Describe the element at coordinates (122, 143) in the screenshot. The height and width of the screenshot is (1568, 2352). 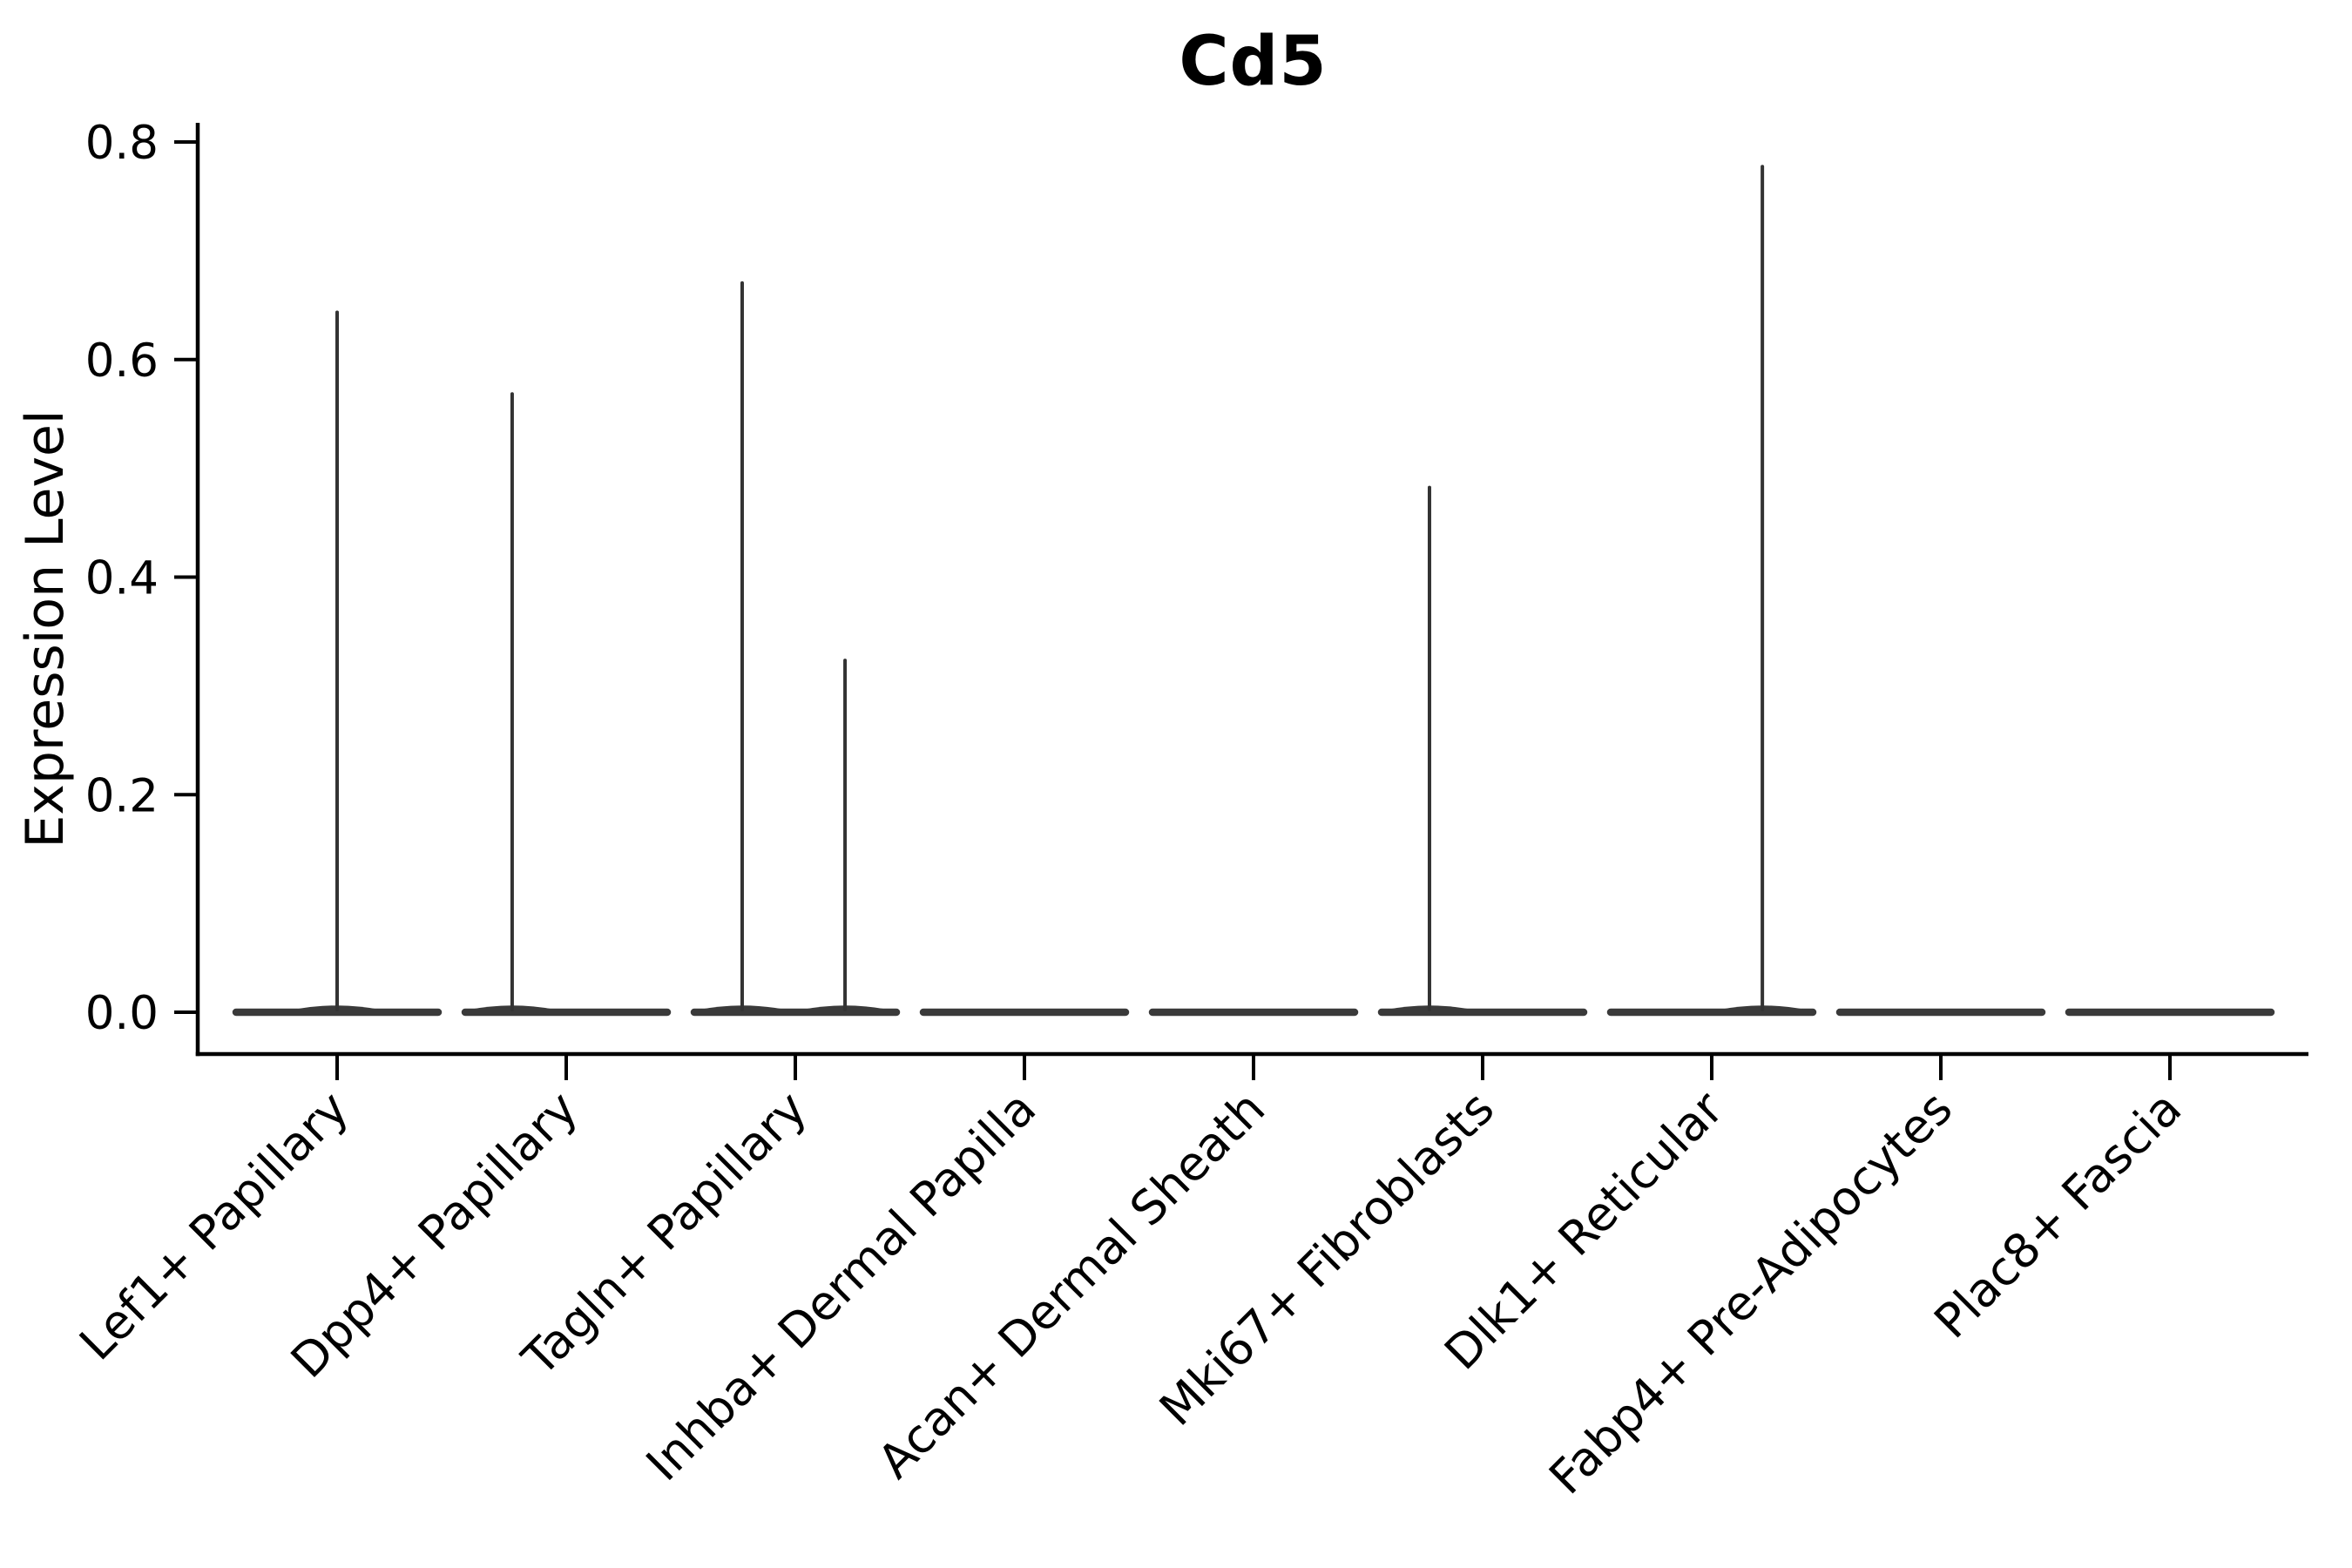
I see `y-tick-label: 0.8` at that location.